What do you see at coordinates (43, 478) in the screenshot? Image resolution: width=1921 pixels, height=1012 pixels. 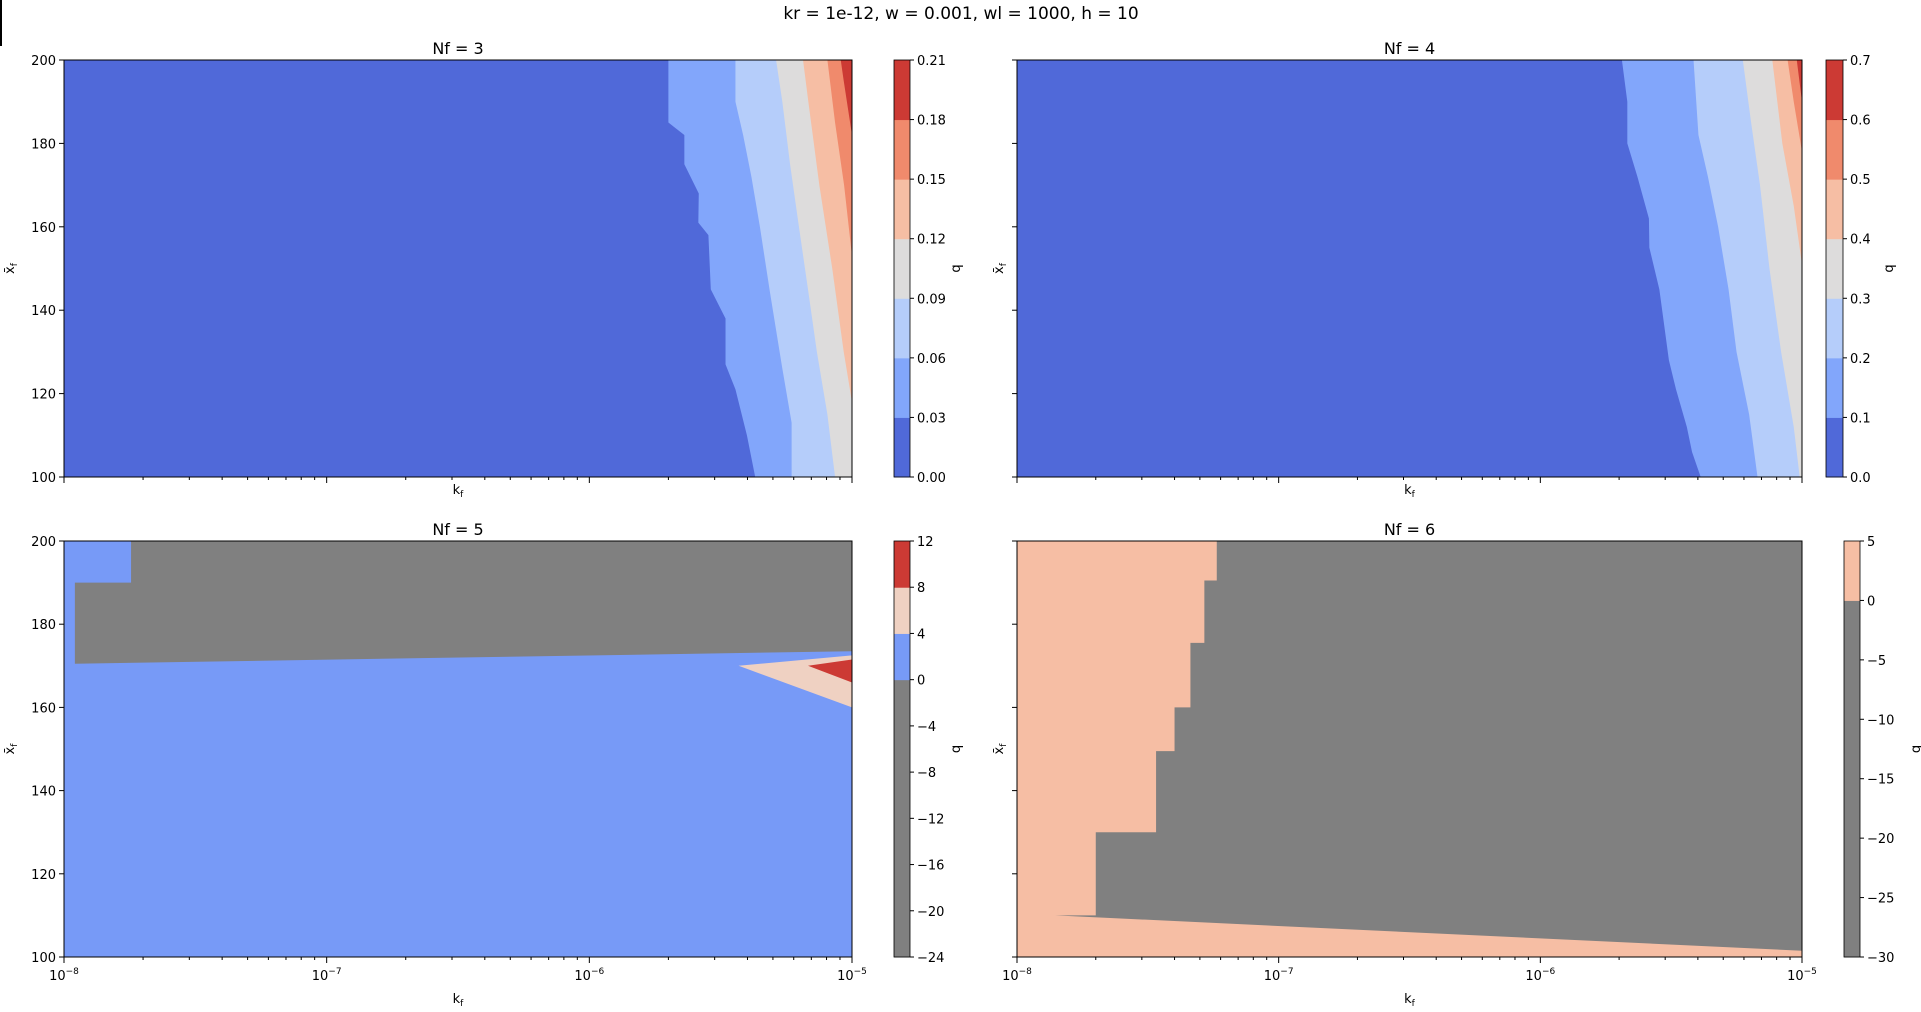 I see `y-tick-label: 100` at bounding box center [43, 478].